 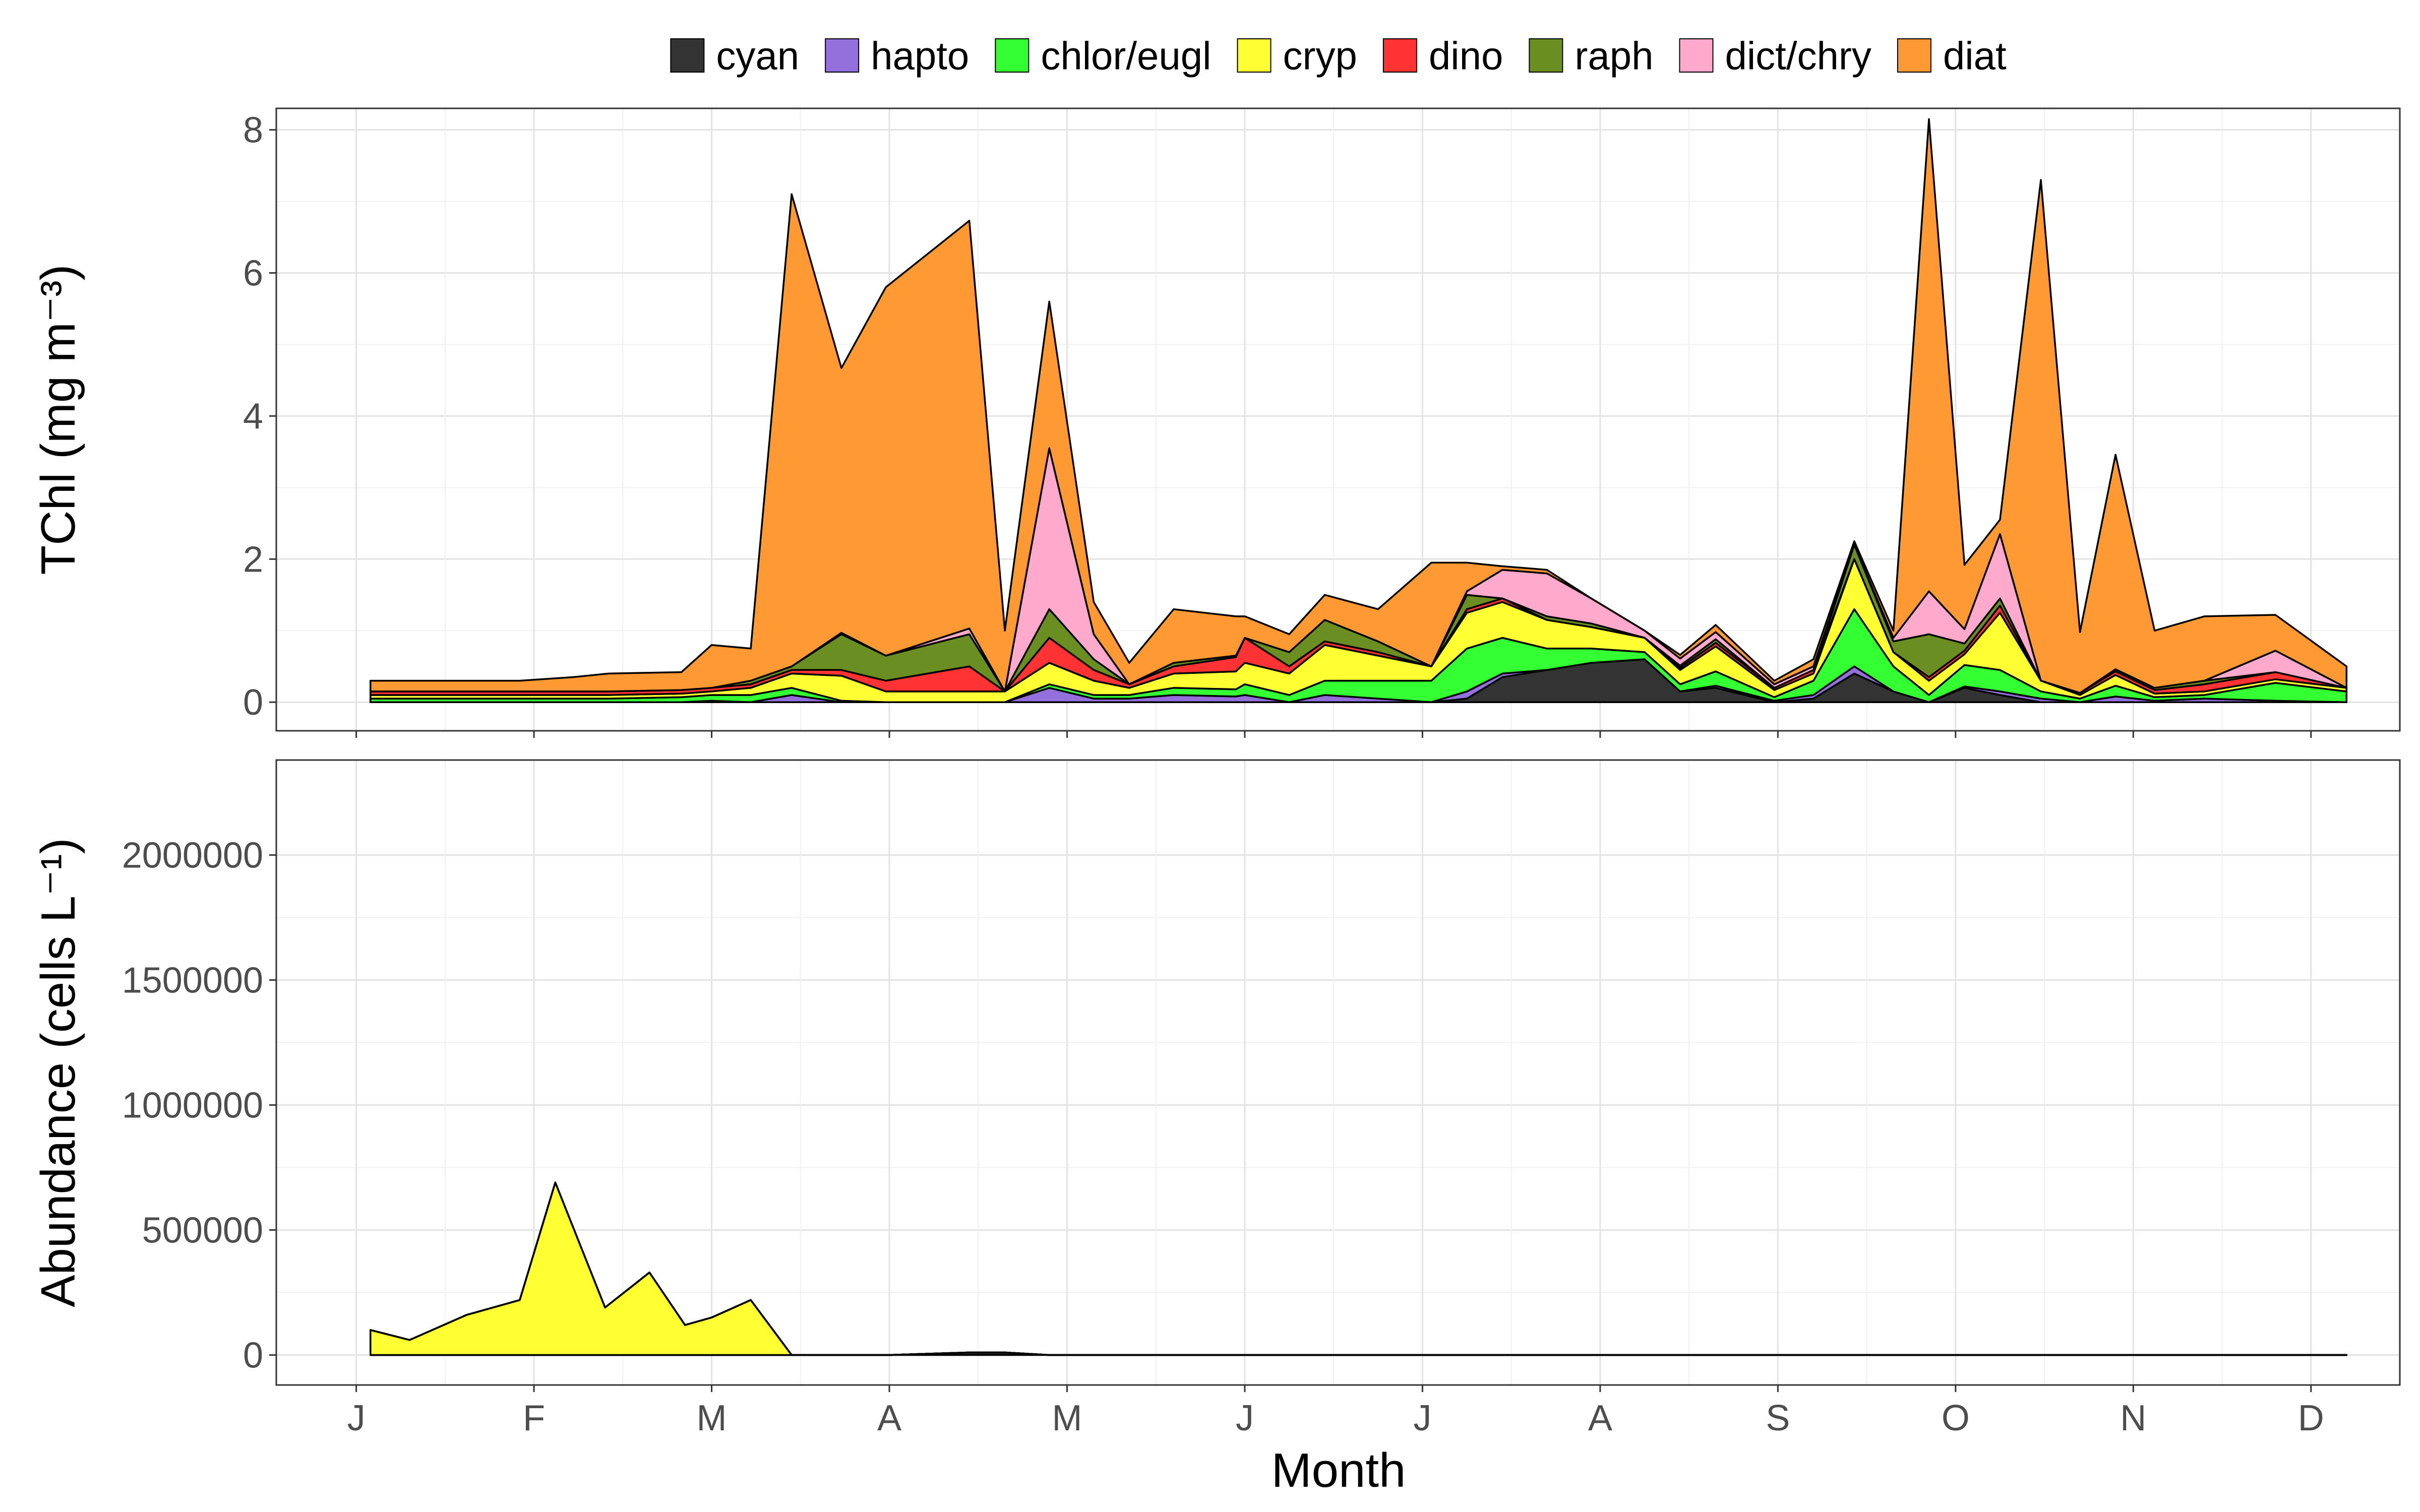 I want to click on legend-key-dino, so click(x=1399, y=55).